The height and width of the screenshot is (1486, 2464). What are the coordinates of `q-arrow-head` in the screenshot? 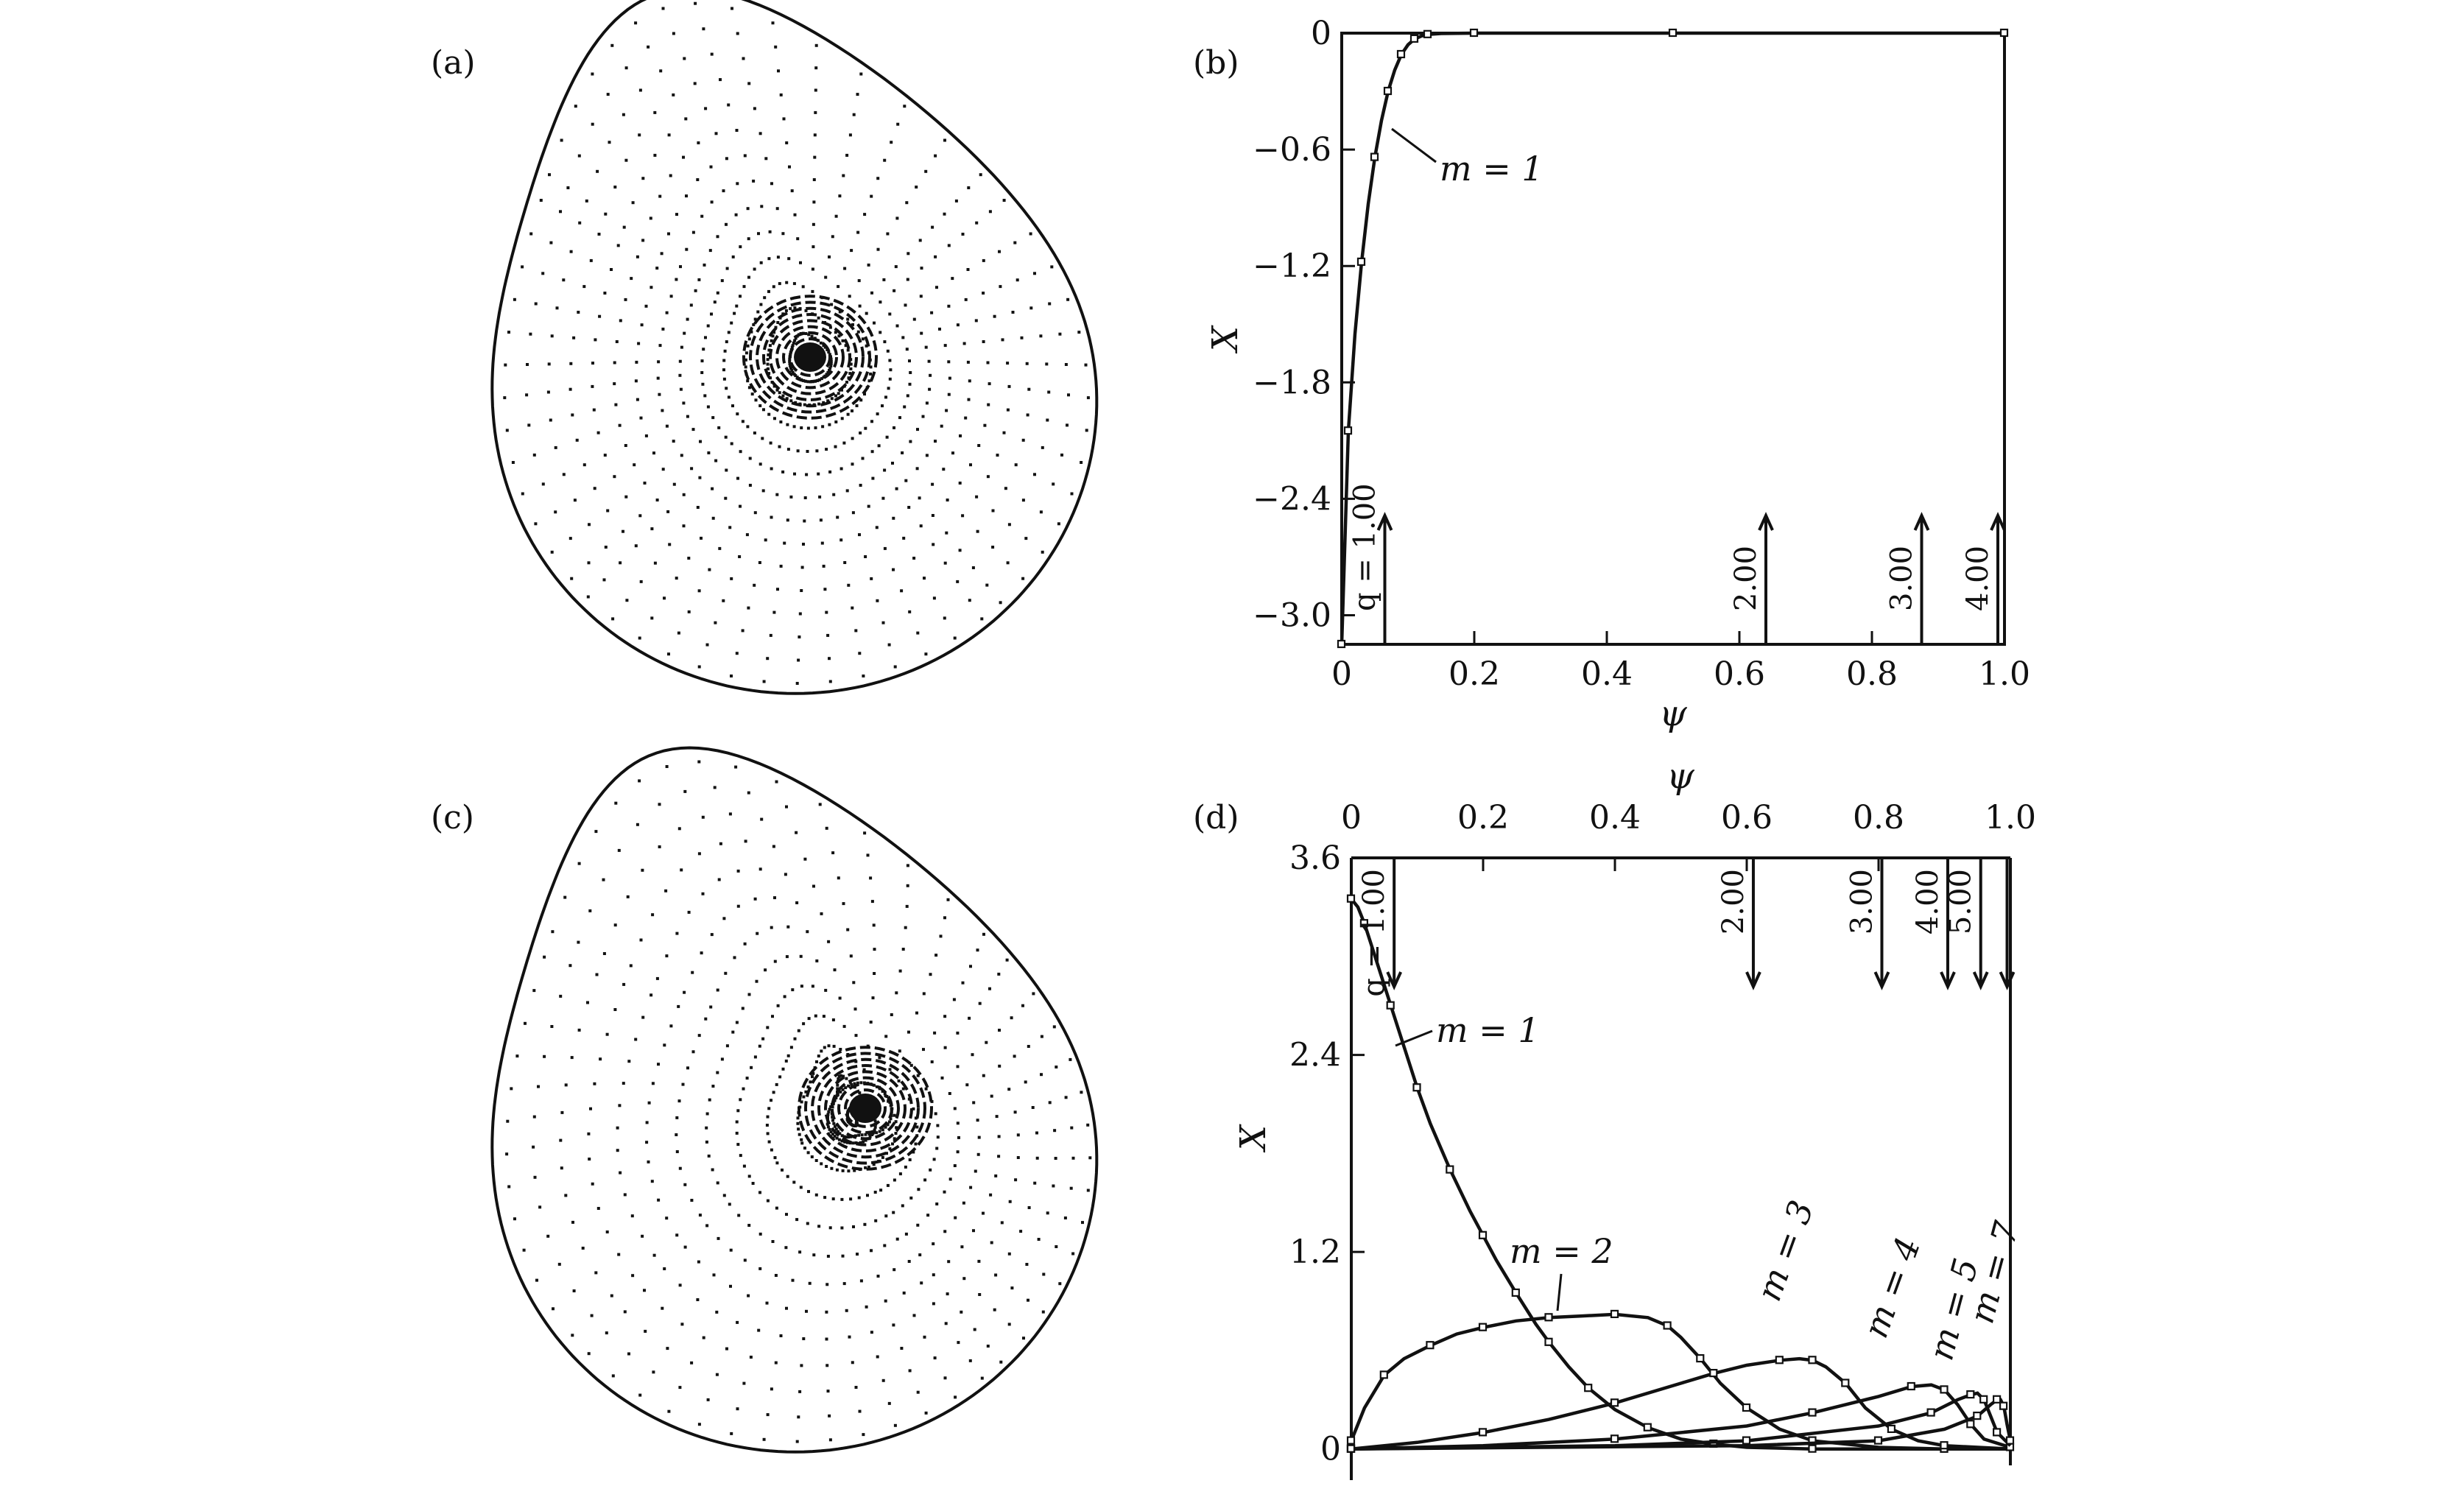 It's located at (1998, 521).